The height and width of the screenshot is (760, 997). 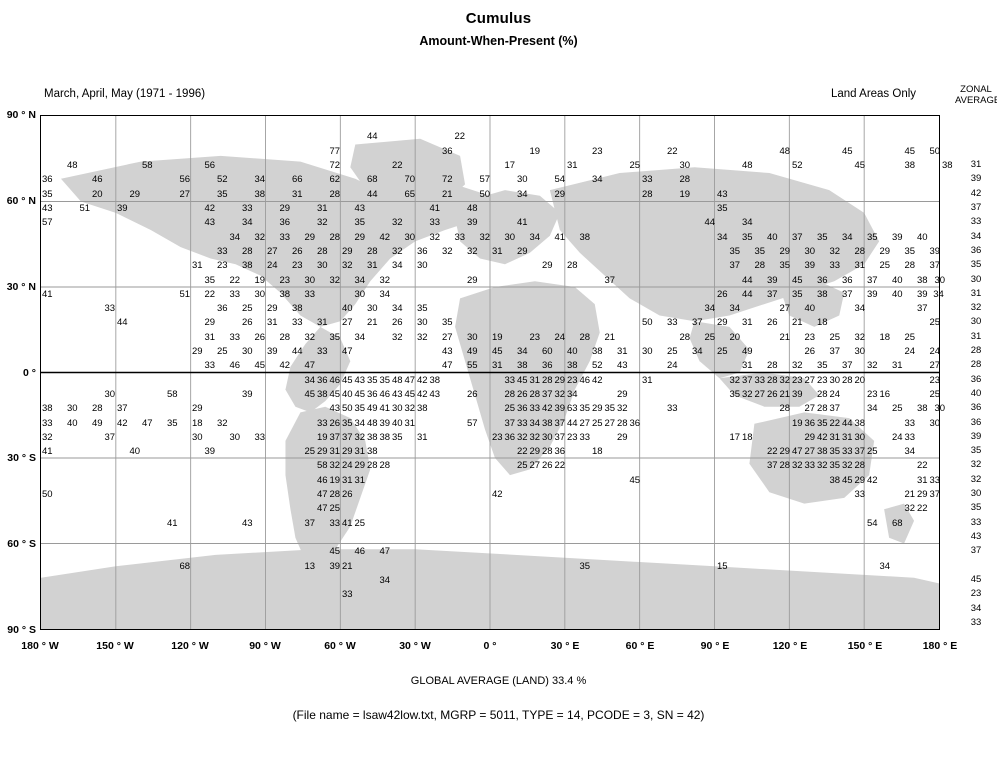 What do you see at coordinates (976, 408) in the screenshot?
I see `zonal-average-value: 36` at bounding box center [976, 408].